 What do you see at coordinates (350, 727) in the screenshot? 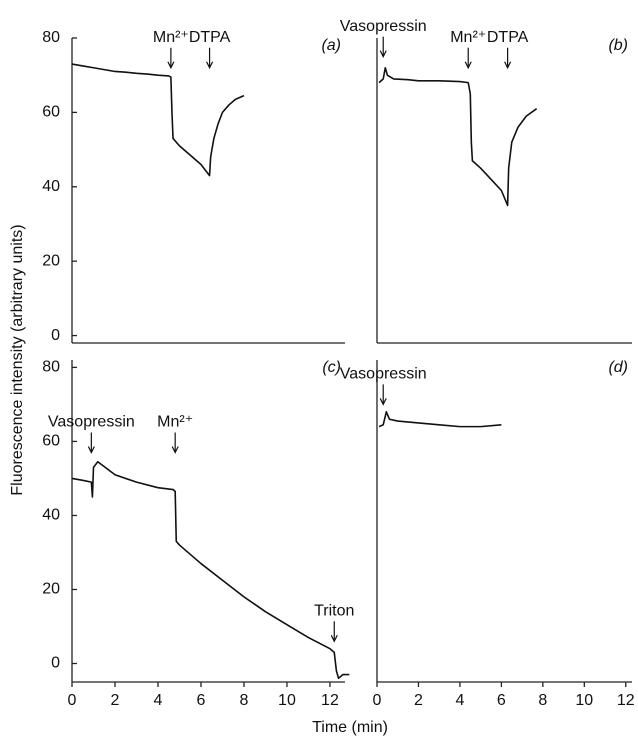
I see `x-axis-label: Time (min)` at bounding box center [350, 727].